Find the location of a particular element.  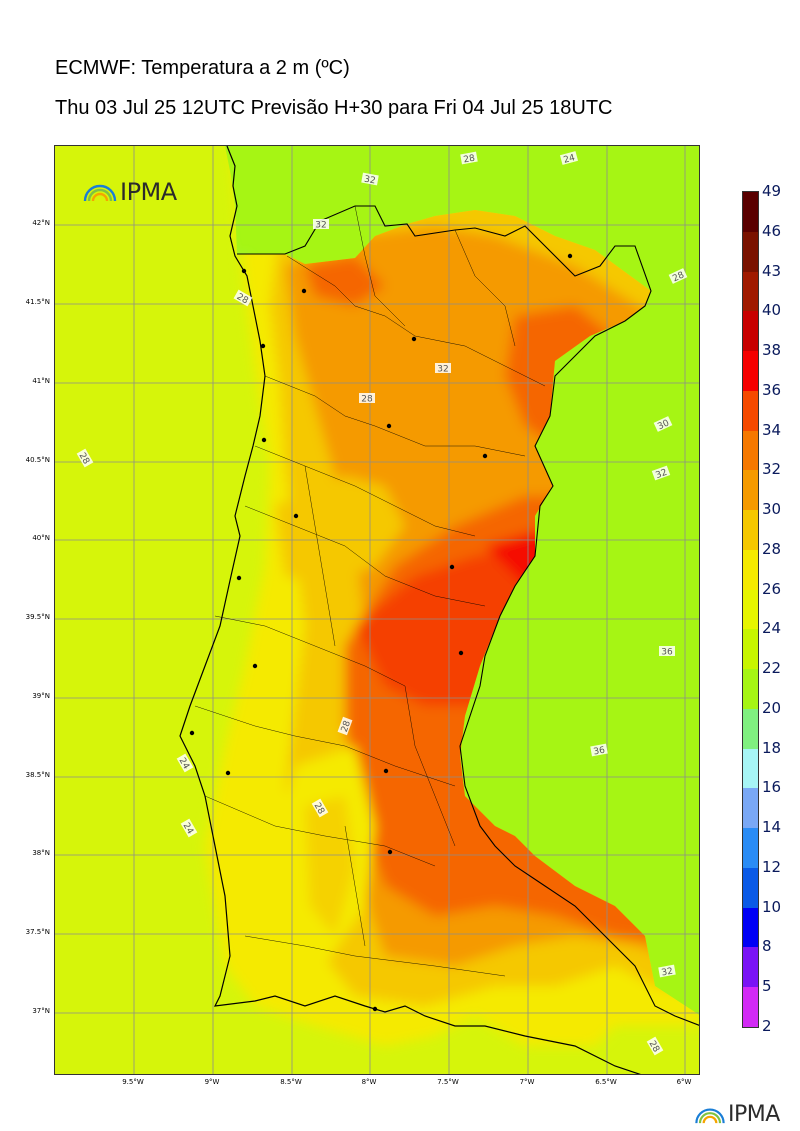

contour-label: 30 is located at coordinates (663, 424).